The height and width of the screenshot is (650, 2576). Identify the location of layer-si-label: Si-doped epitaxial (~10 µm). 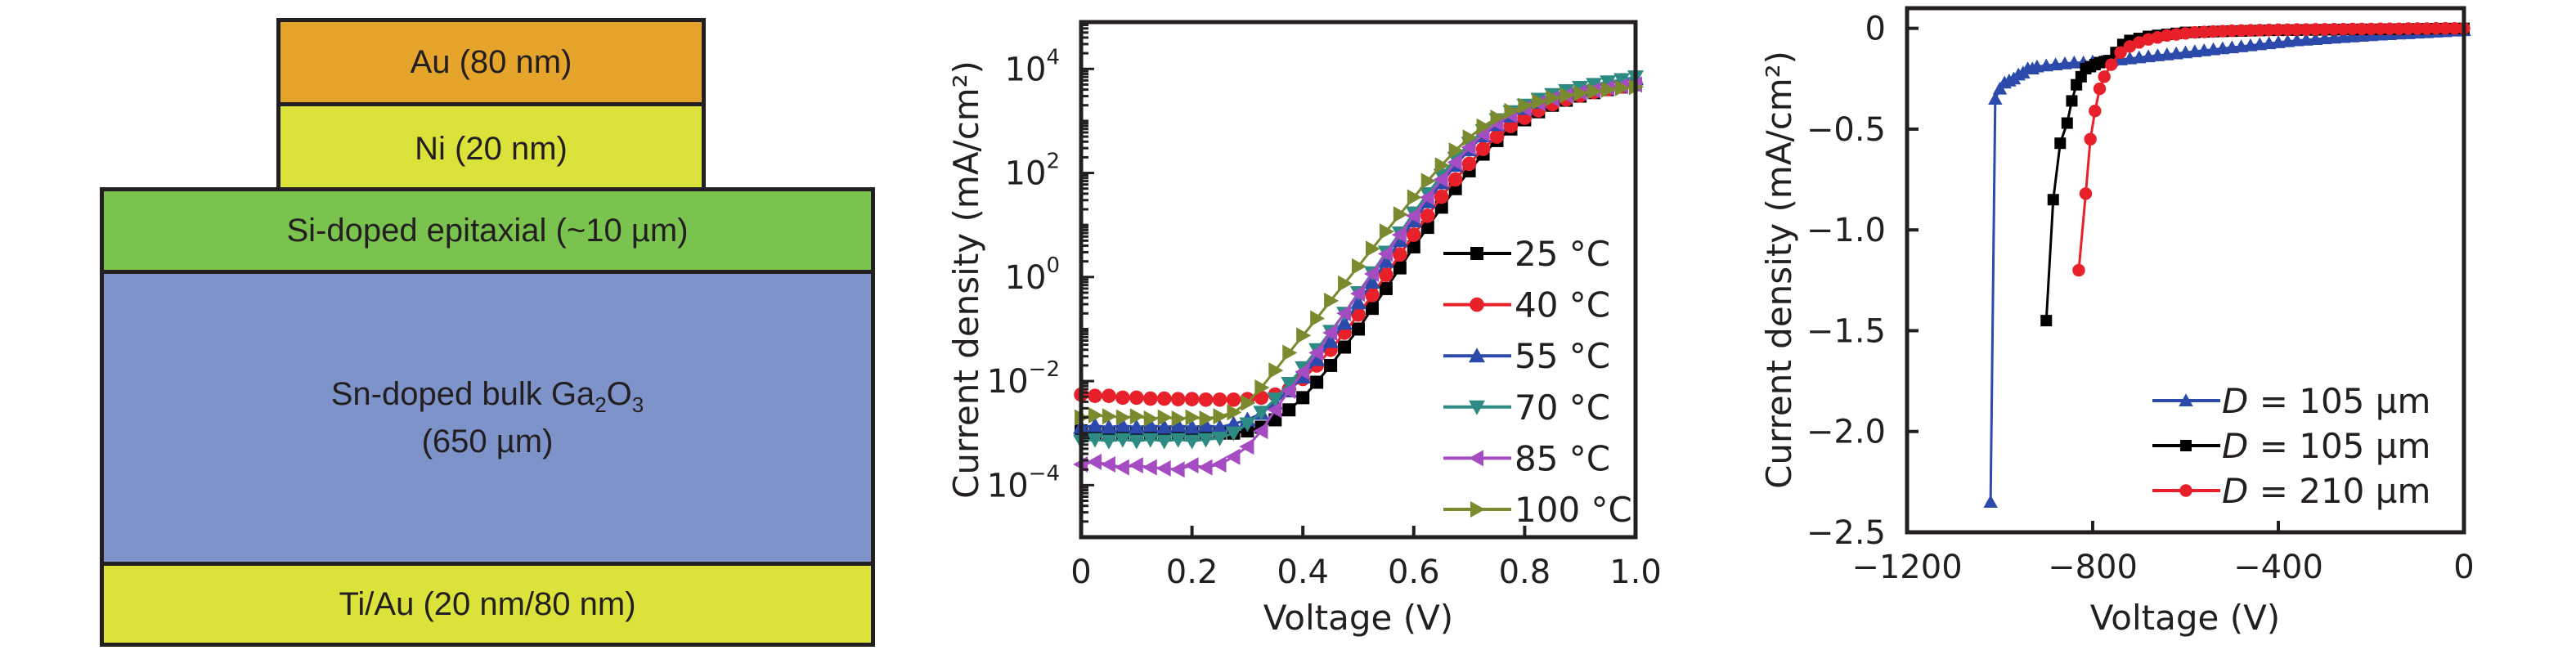
(488, 231).